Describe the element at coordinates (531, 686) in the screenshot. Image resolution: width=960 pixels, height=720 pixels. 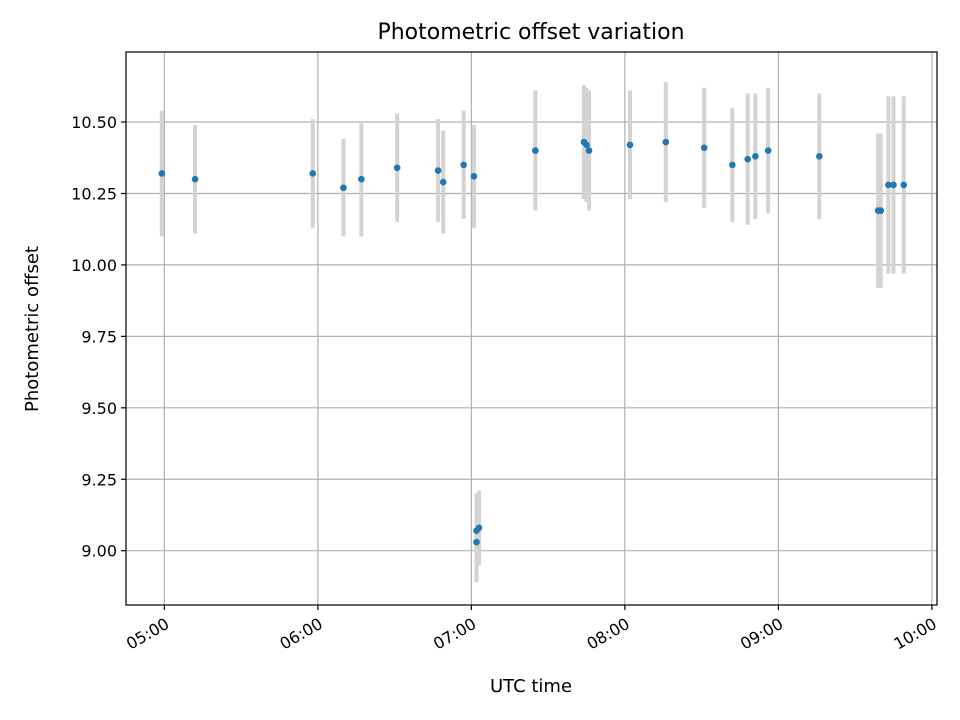
I see `x-axis-label: UTC time` at that location.